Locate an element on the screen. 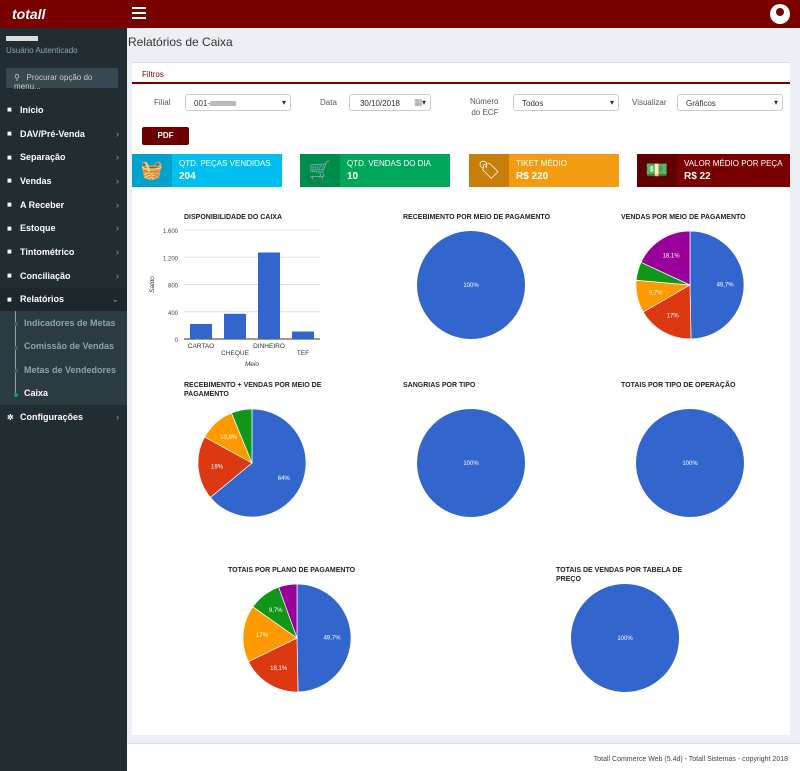 This screenshot has width=800, height=771. submenu-item: Comissão de Vendas is located at coordinates (63, 347).